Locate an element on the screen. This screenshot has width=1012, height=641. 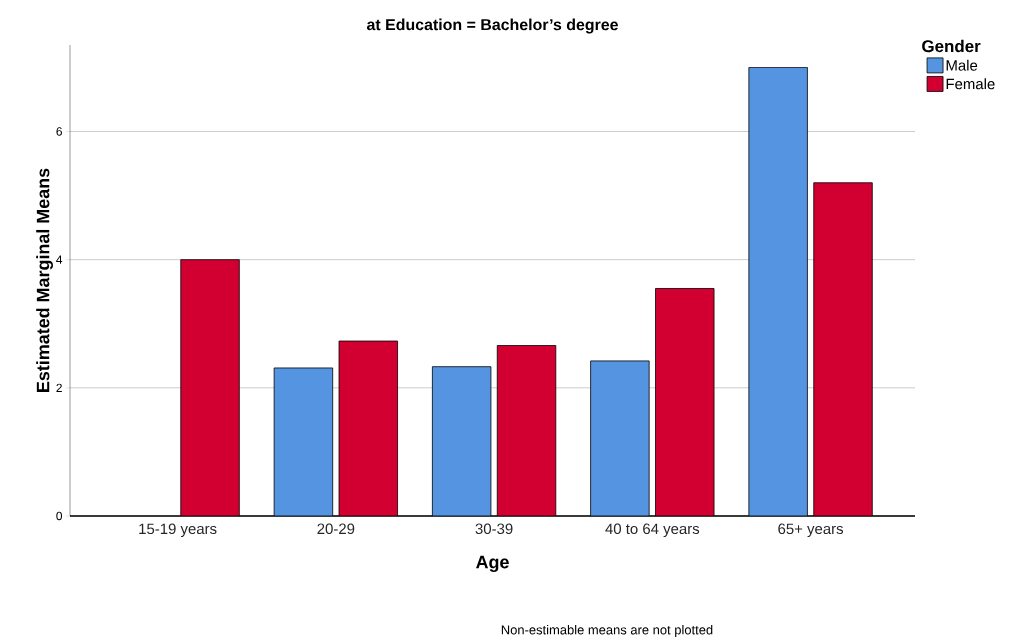
y-tick-label: 2 is located at coordinates (59, 387).